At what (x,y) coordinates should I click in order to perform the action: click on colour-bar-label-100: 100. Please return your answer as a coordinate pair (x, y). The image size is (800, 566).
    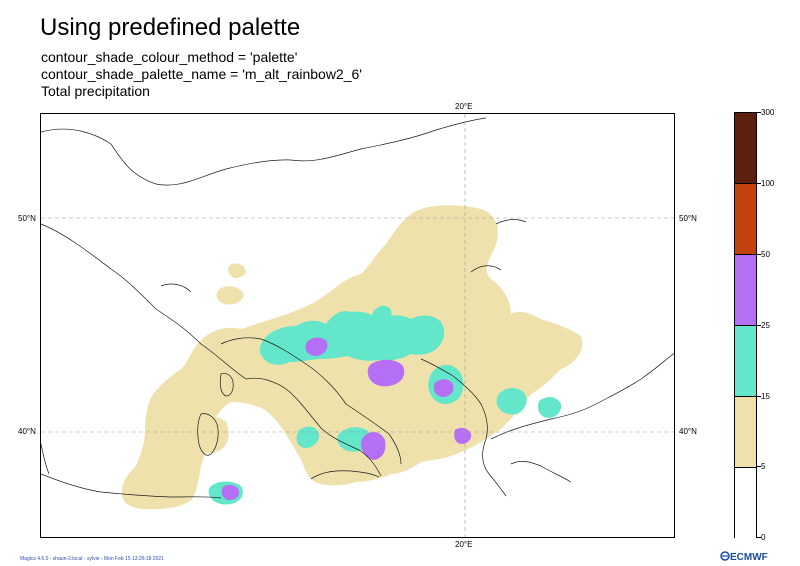
    Looking at the image, I should click on (768, 183).